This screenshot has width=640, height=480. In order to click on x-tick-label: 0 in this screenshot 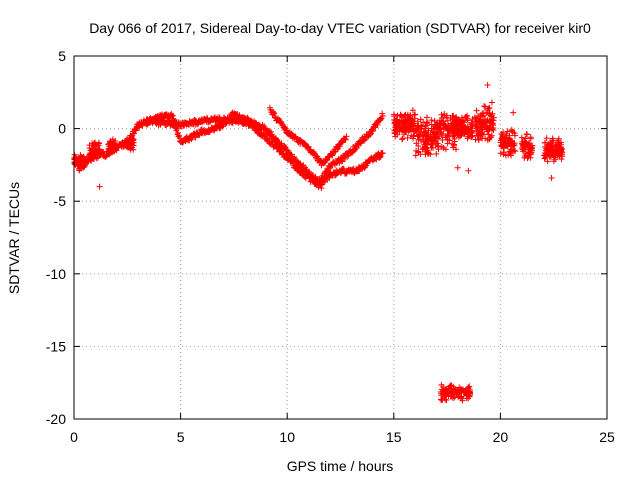, I will do `click(74, 437)`.